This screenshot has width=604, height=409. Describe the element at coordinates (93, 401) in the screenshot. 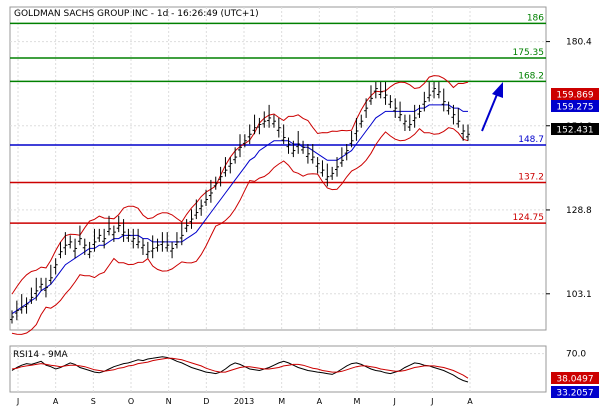

I see `x-tick-label: S` at that location.